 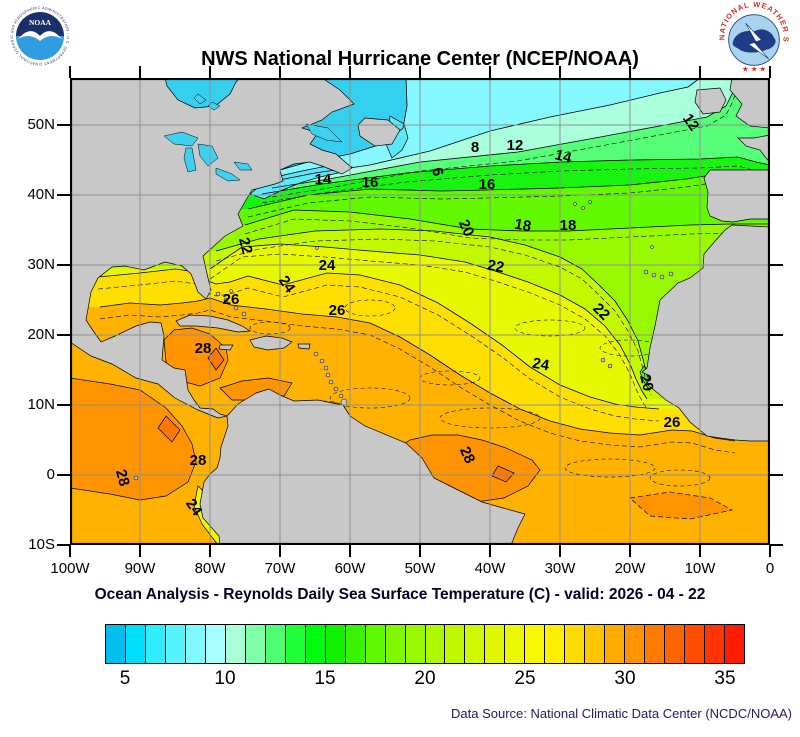 I want to click on contour-label-28: 28, so click(x=198, y=460).